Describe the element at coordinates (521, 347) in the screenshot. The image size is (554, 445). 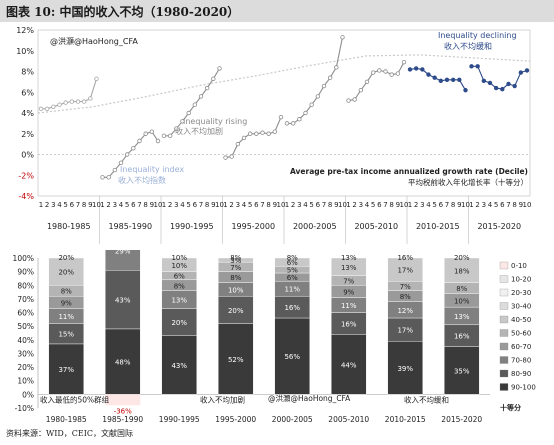
I see `legend-label: 60-70` at that location.